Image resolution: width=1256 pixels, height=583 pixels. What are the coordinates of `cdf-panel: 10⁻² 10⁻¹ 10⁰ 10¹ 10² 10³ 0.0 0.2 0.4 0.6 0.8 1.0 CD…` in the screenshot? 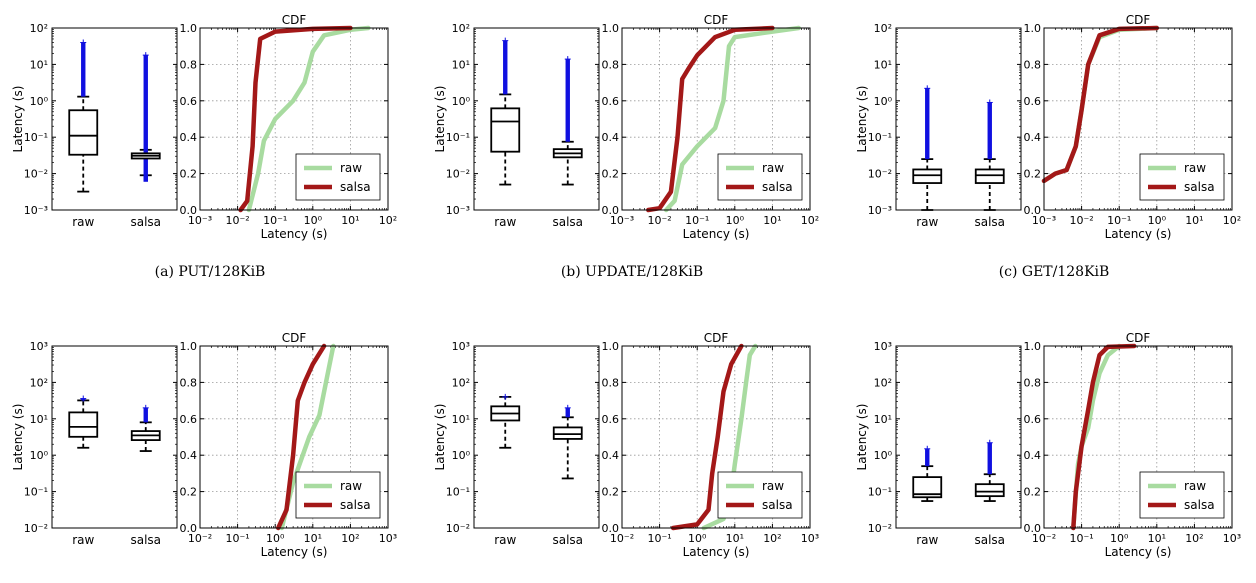 It's located at (711, 445).